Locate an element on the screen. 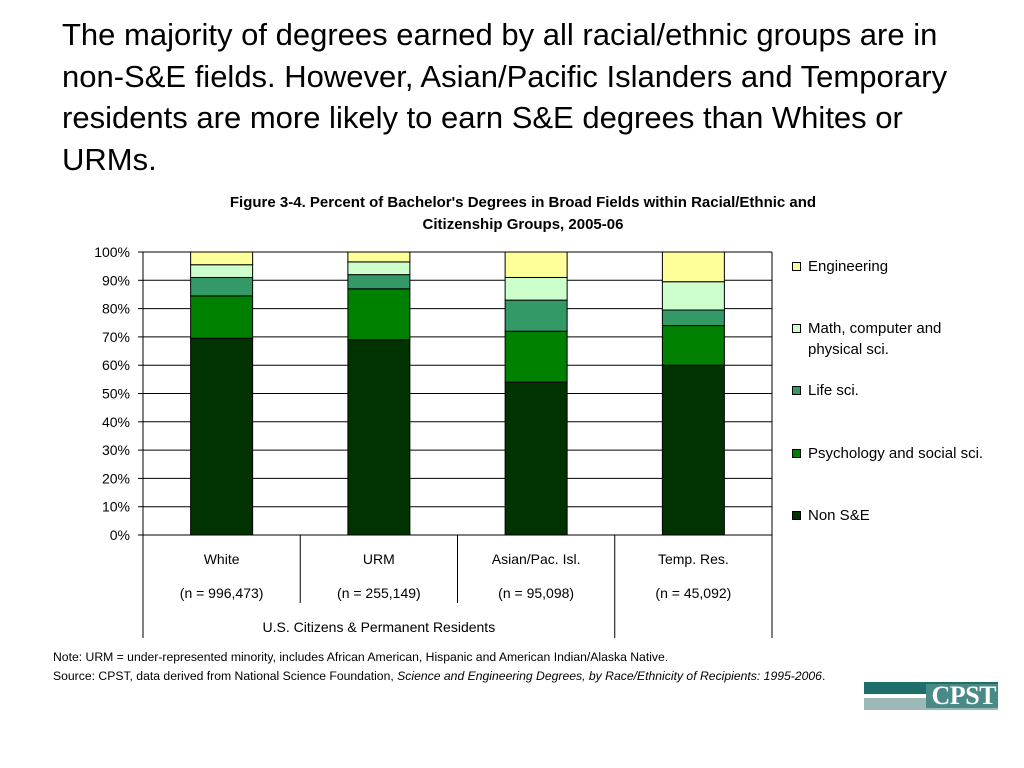 The image size is (1024, 768). logo-text: CPST is located at coordinates (964, 695).